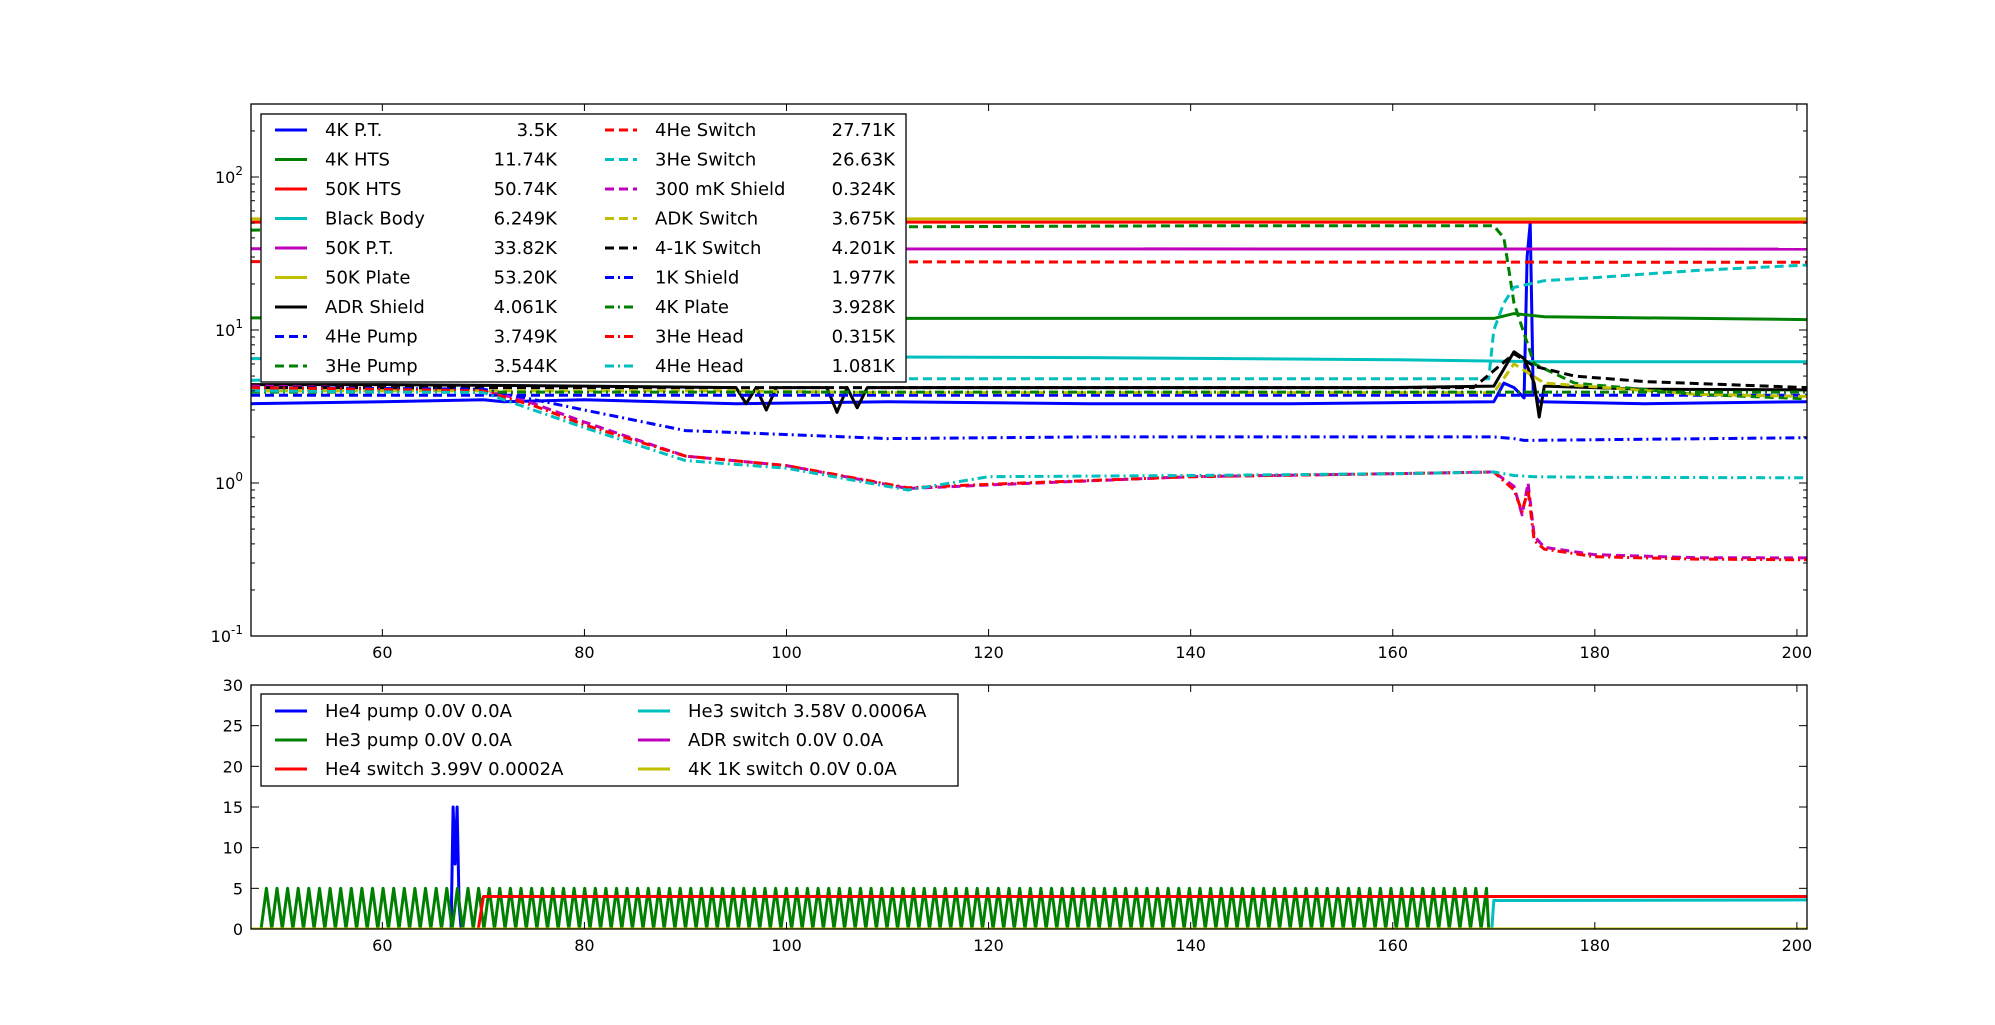 This screenshot has width=1995, height=1025. What do you see at coordinates (238, 888) in the screenshot?
I see `heater-y-tick-label: 5` at bounding box center [238, 888].